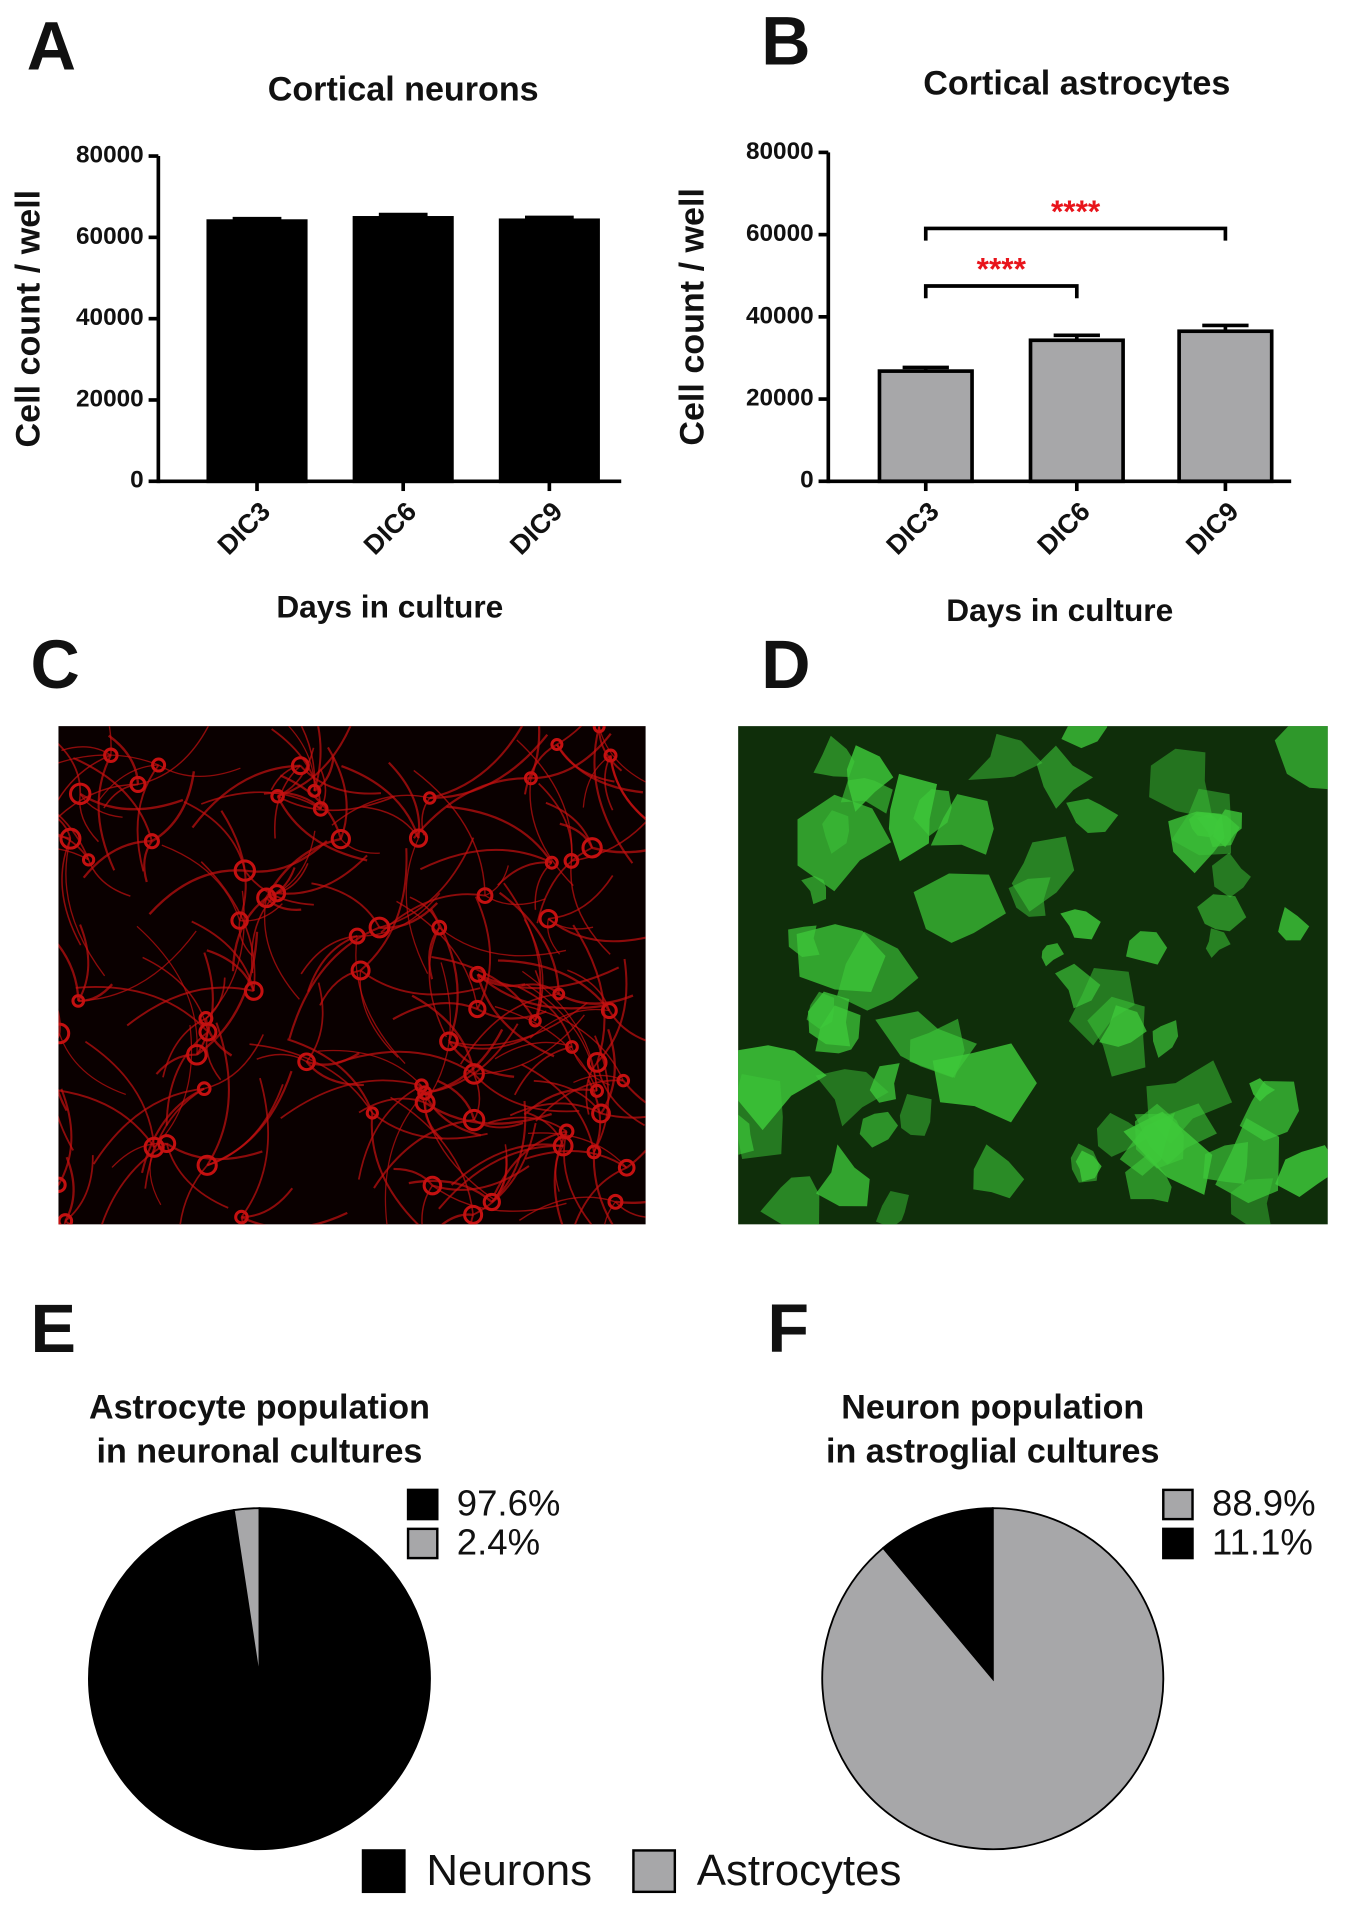 This screenshot has height=1920, width=1346. I want to click on legend-swatch, so click(1178, 1504).